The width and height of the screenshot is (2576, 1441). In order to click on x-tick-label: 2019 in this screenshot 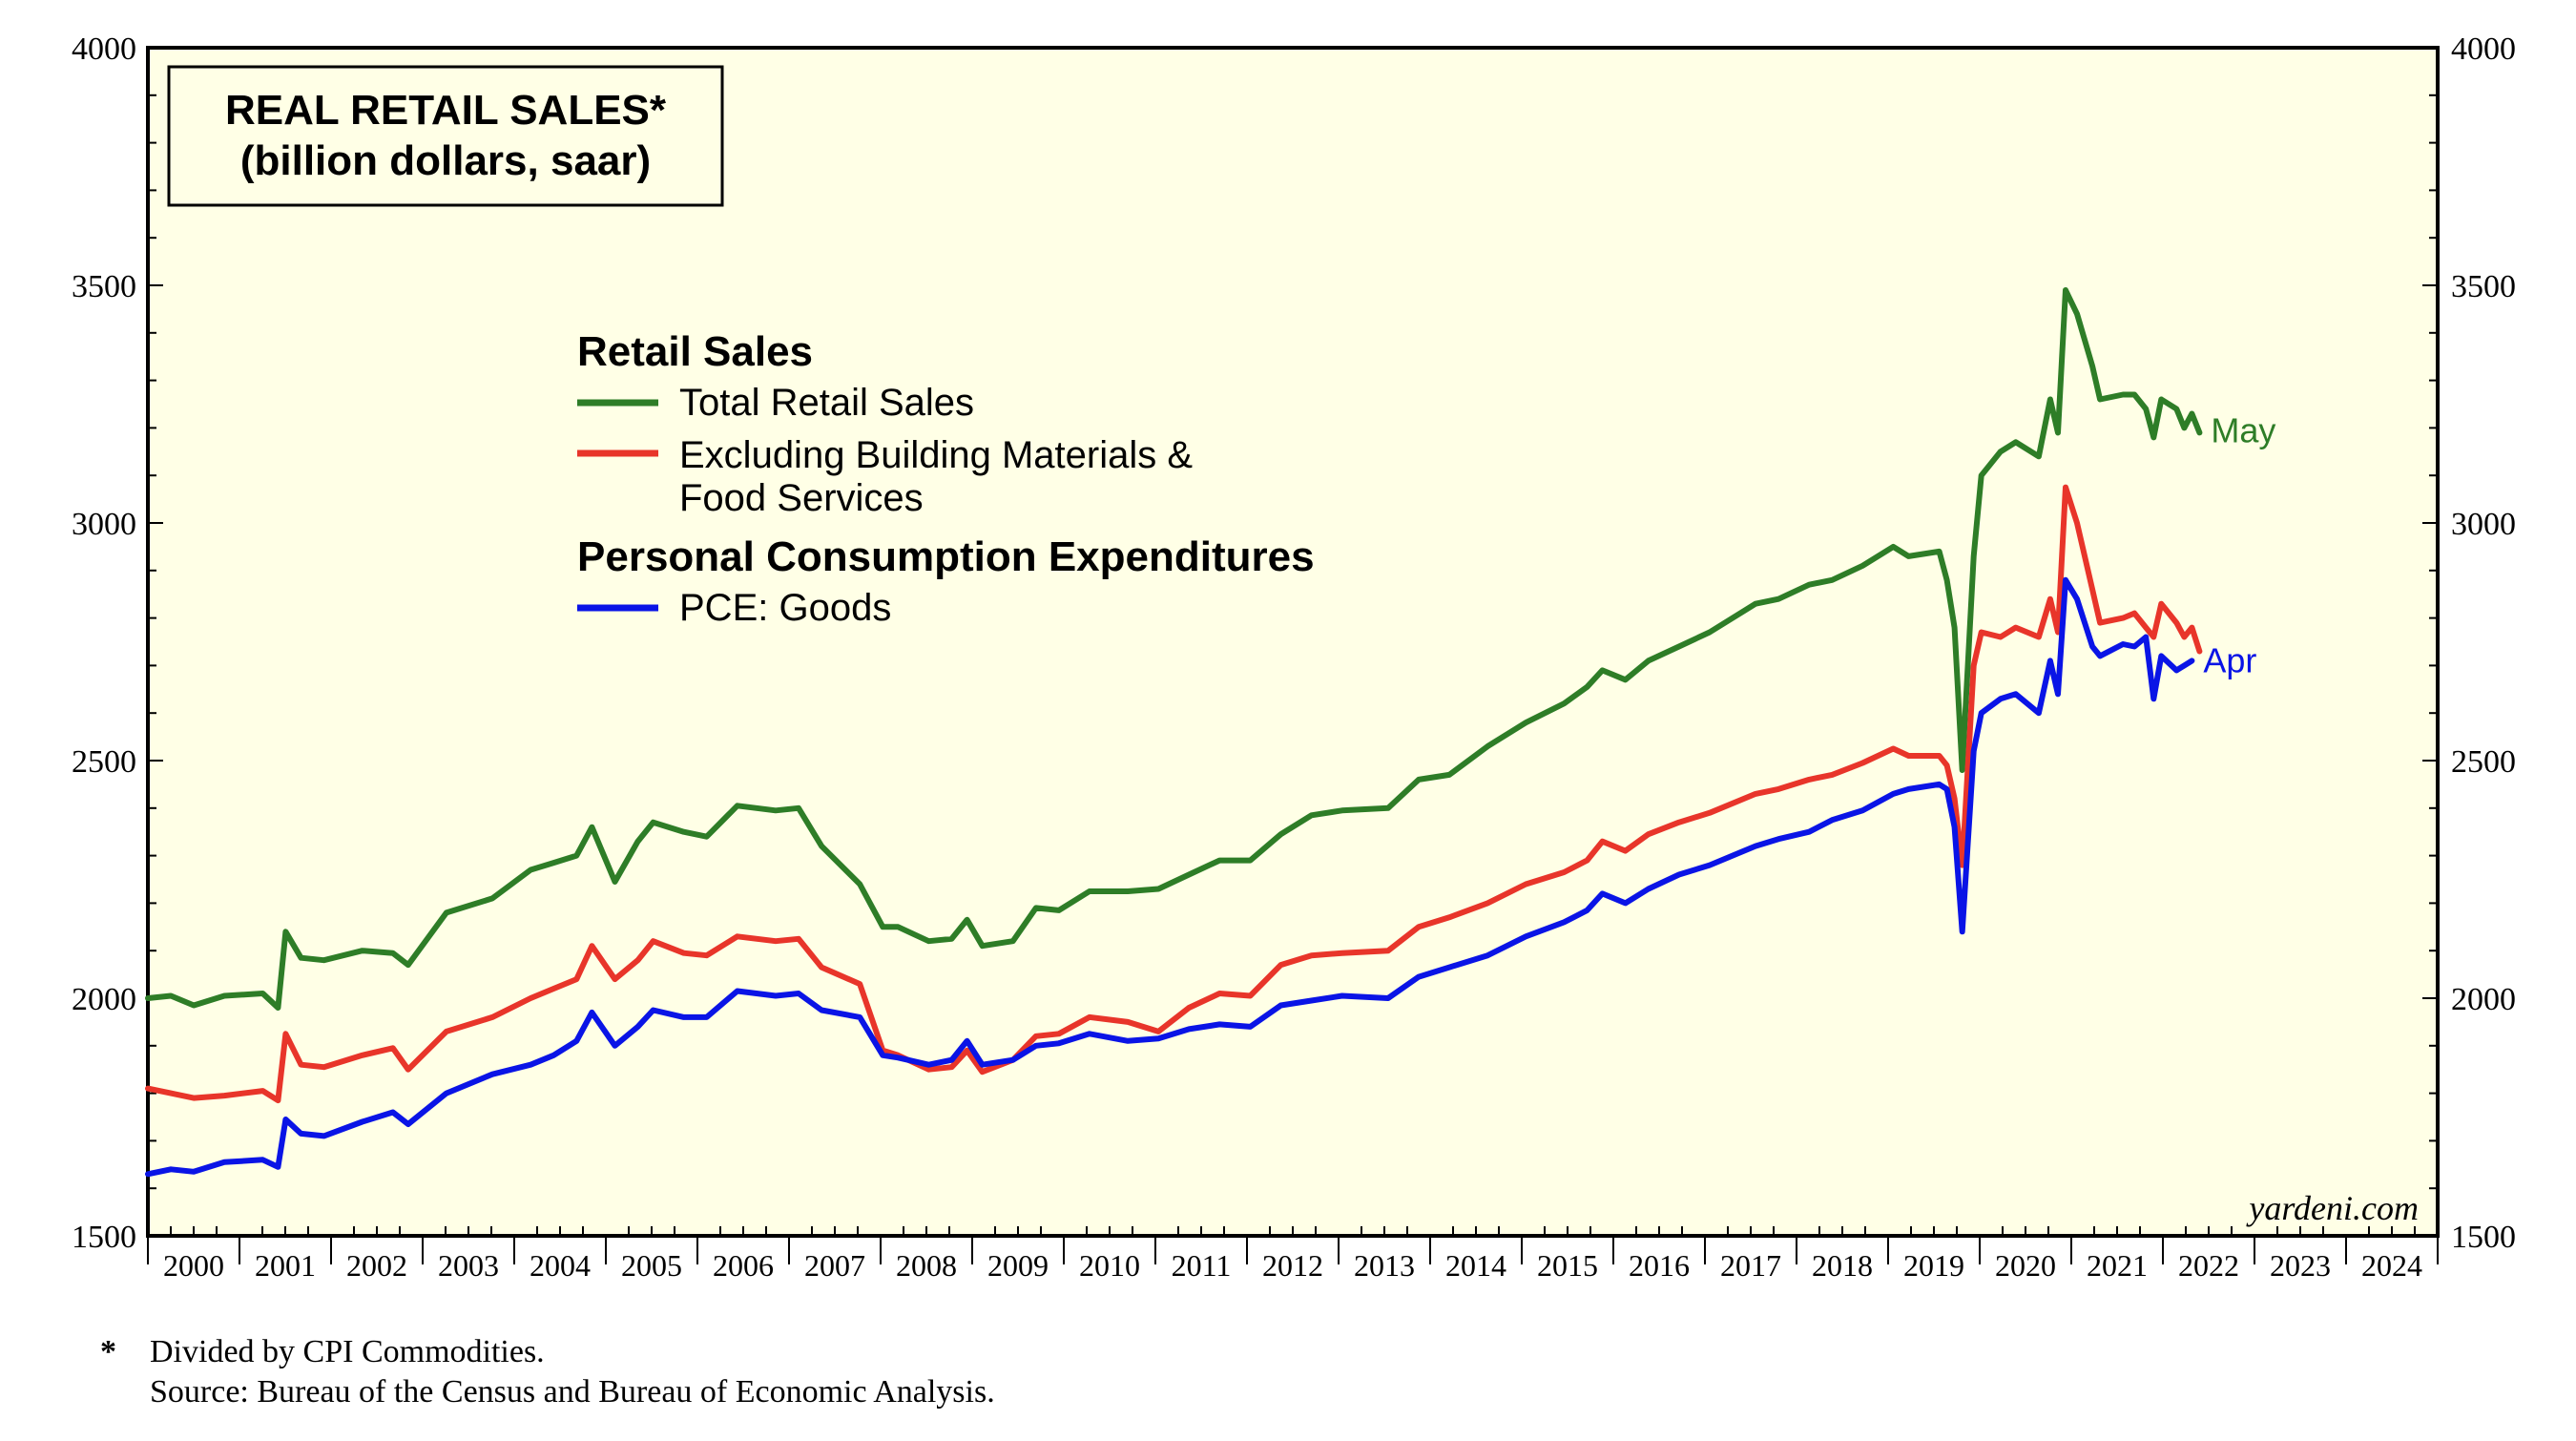, I will do `click(1933, 1265)`.